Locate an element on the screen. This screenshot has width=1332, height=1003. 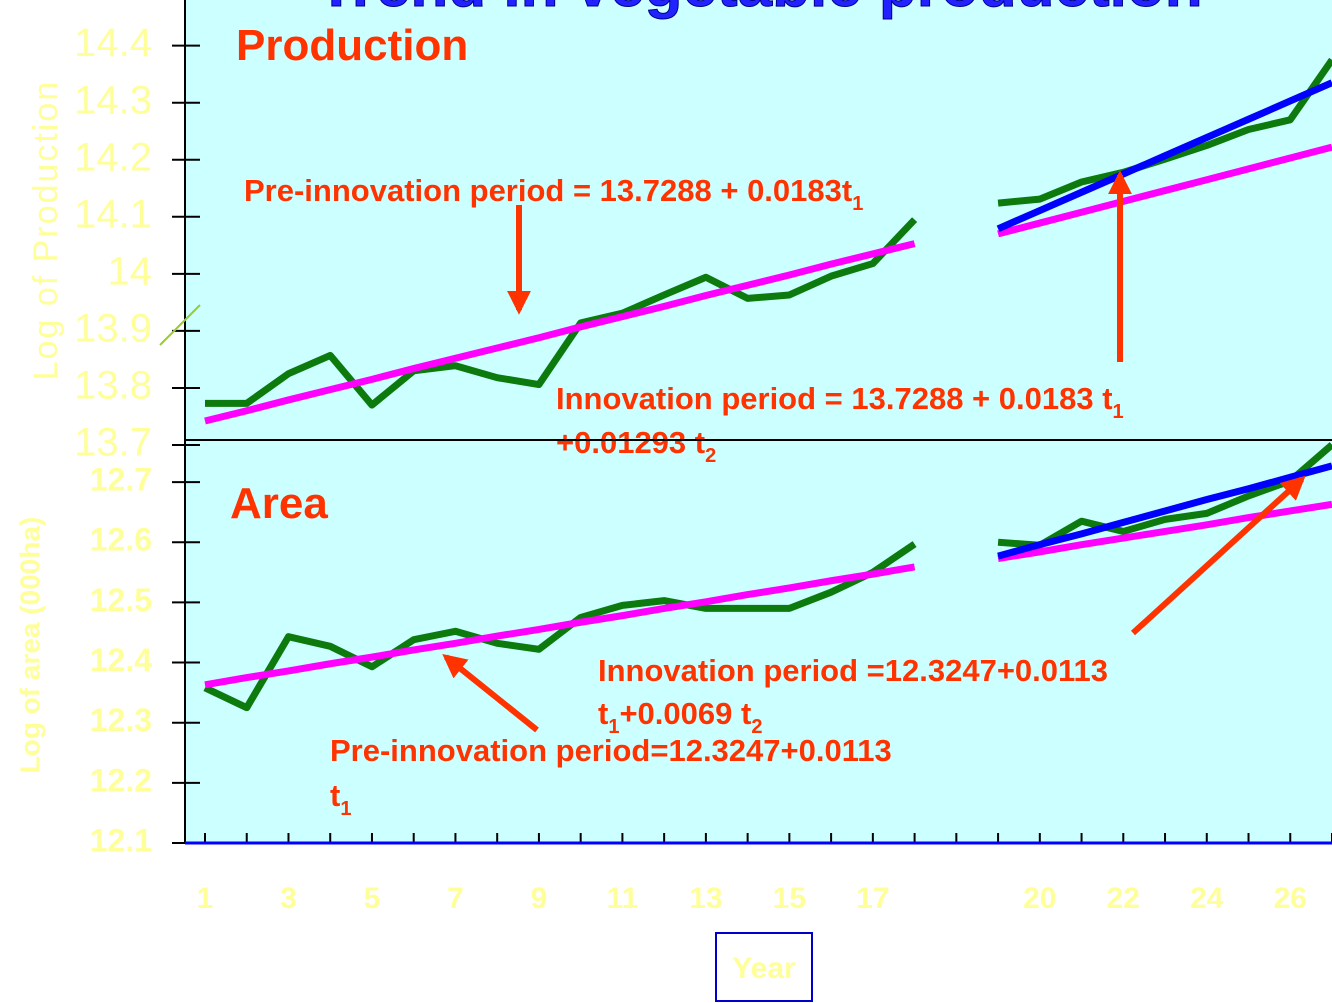
y-tick-label: 12.7 is located at coordinates (121, 480).